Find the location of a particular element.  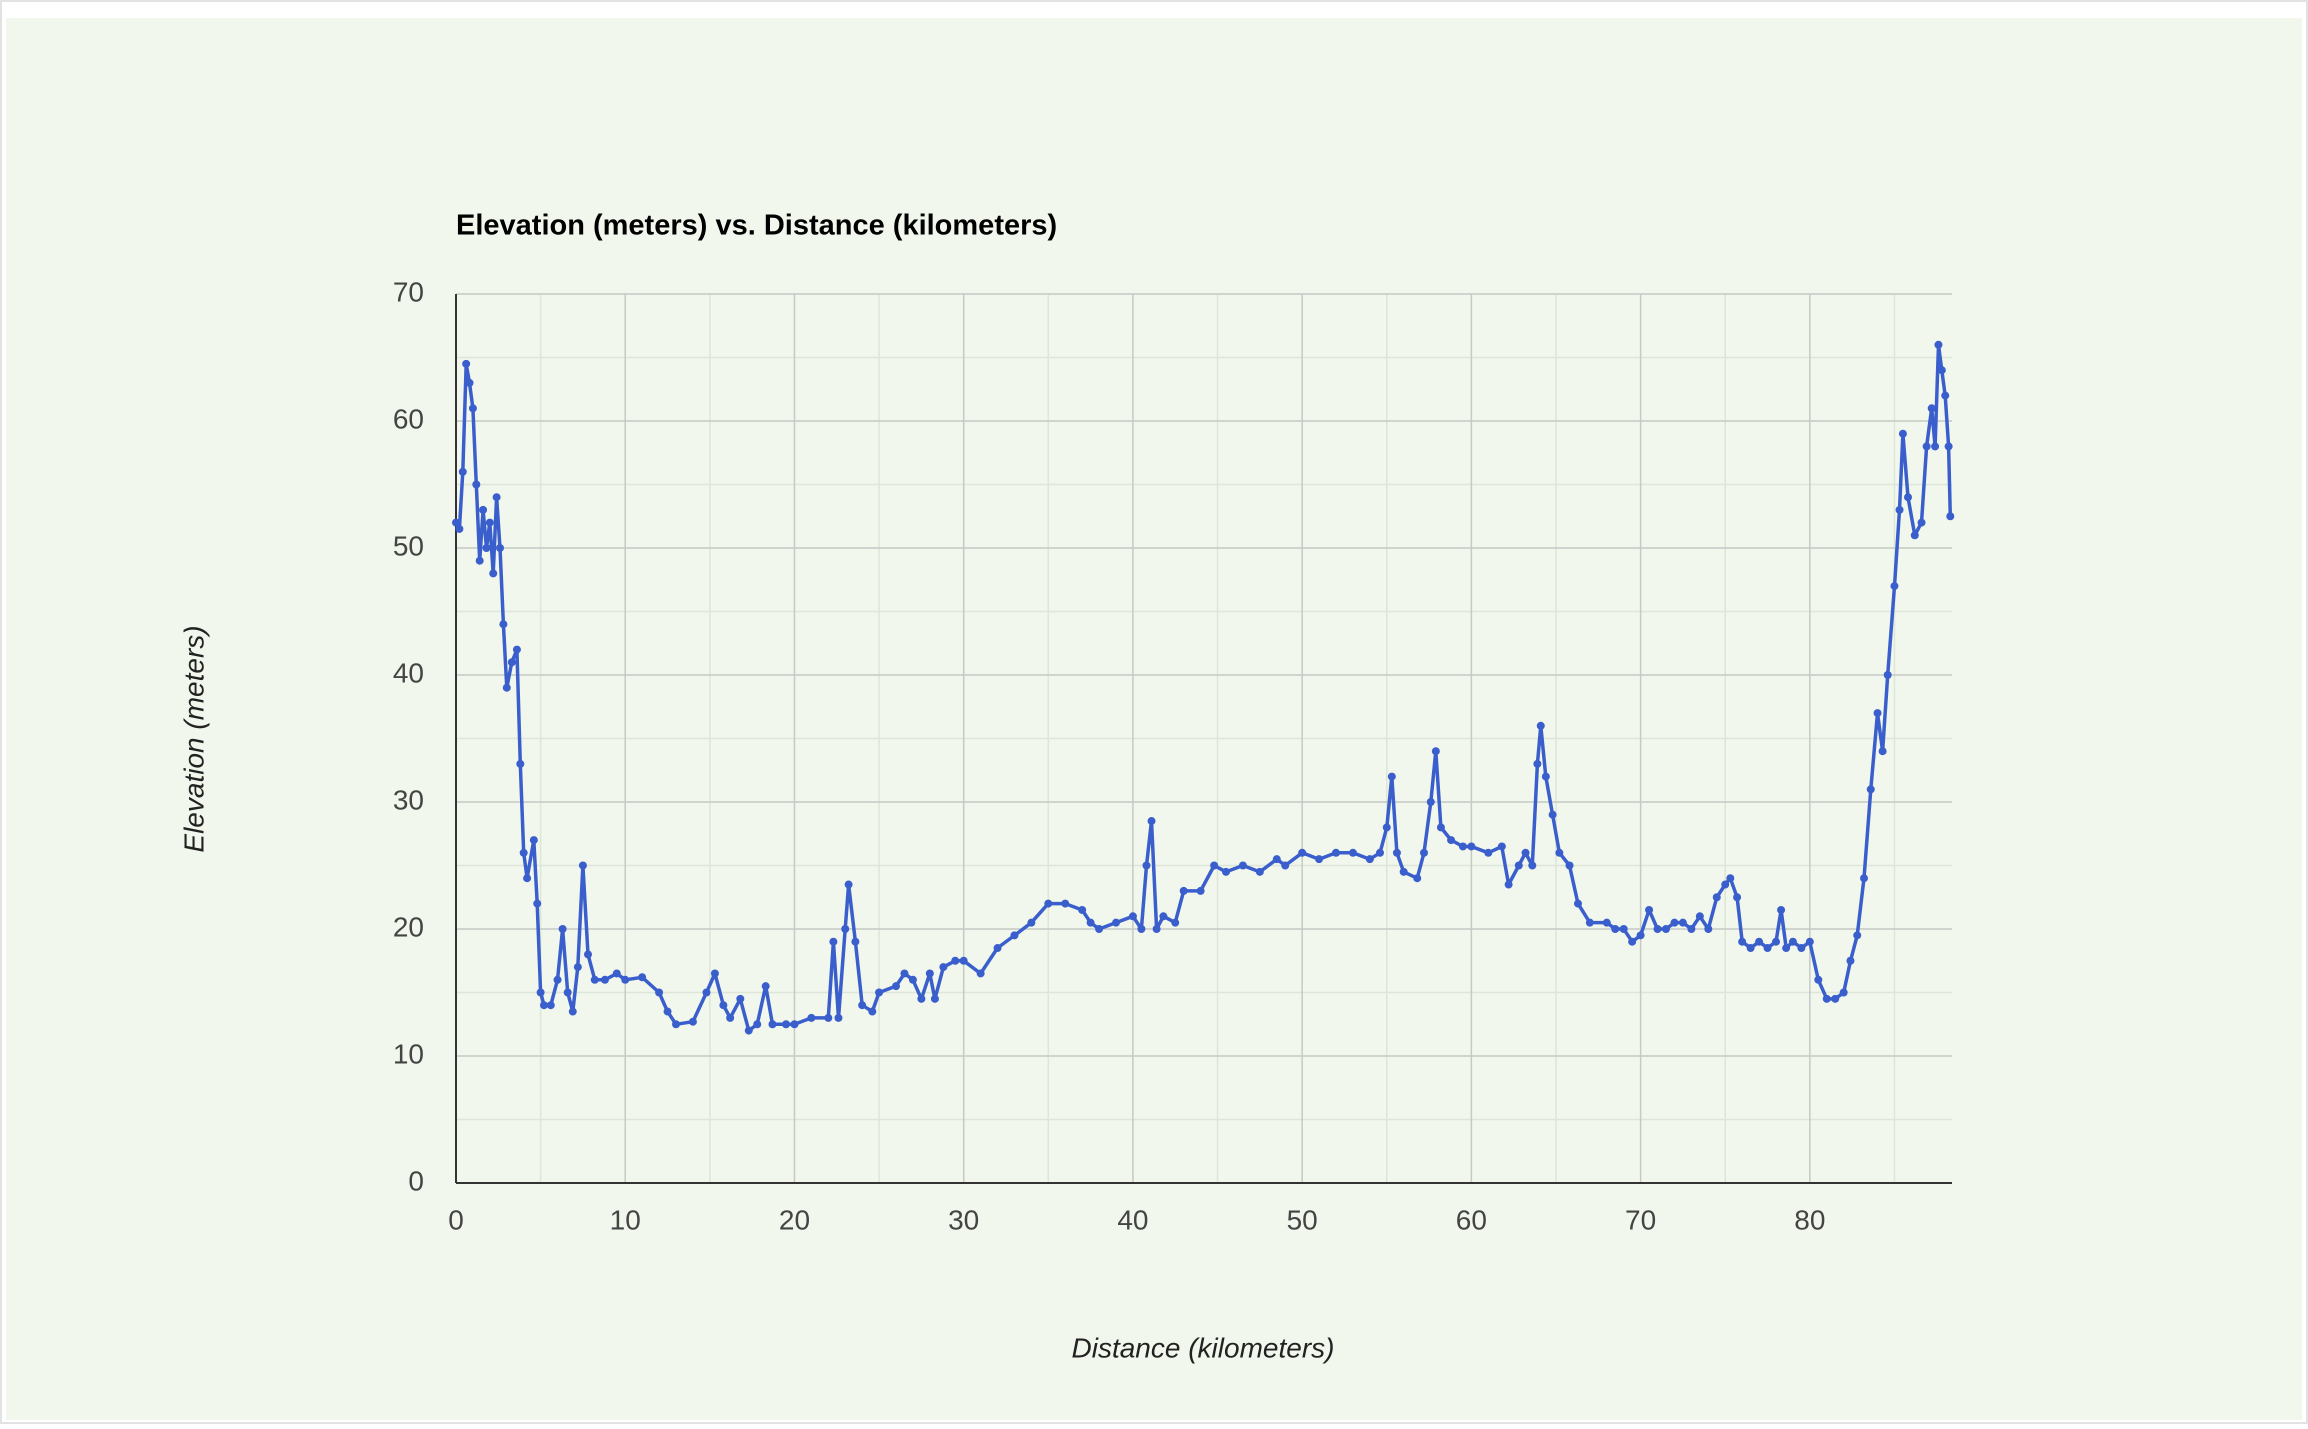

x-tick-label: 10 is located at coordinates (625, 1219).